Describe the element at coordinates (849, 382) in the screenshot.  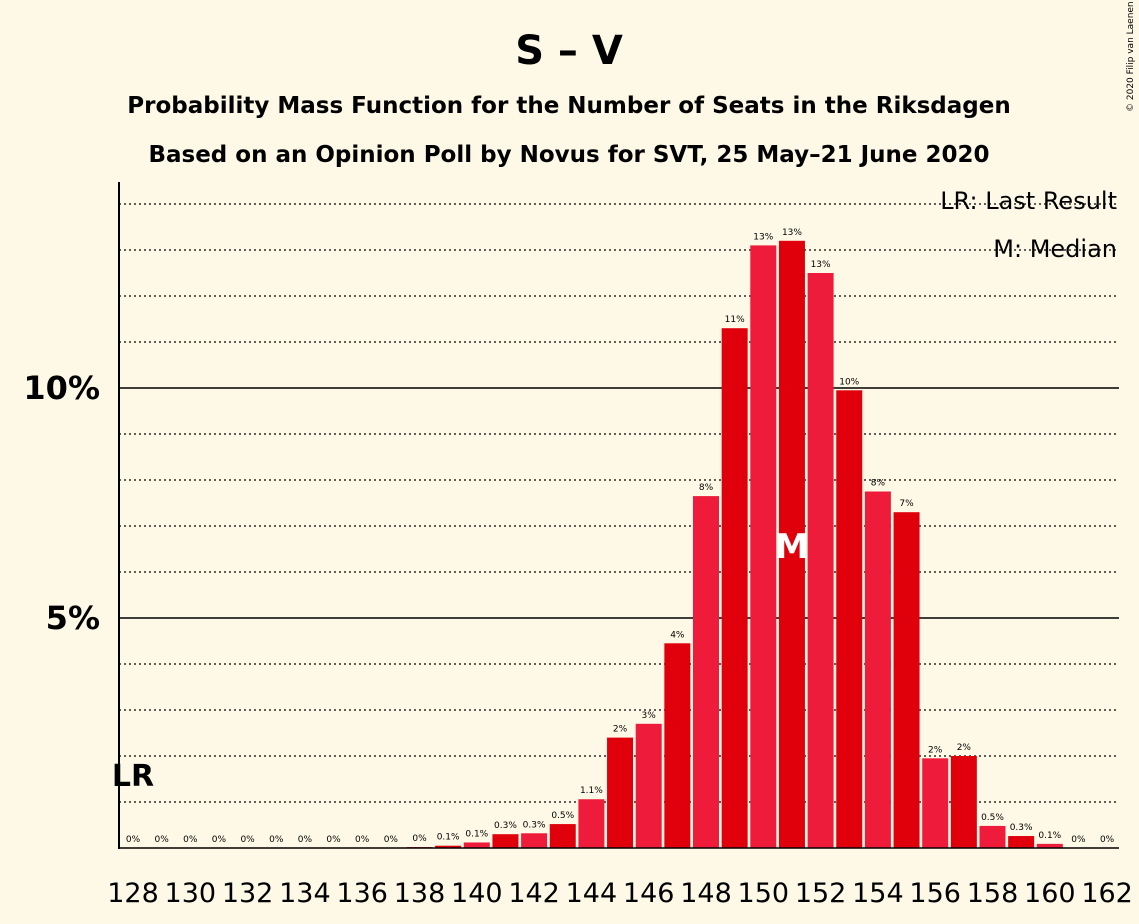
I see `bar-label-153: 10%` at that location.